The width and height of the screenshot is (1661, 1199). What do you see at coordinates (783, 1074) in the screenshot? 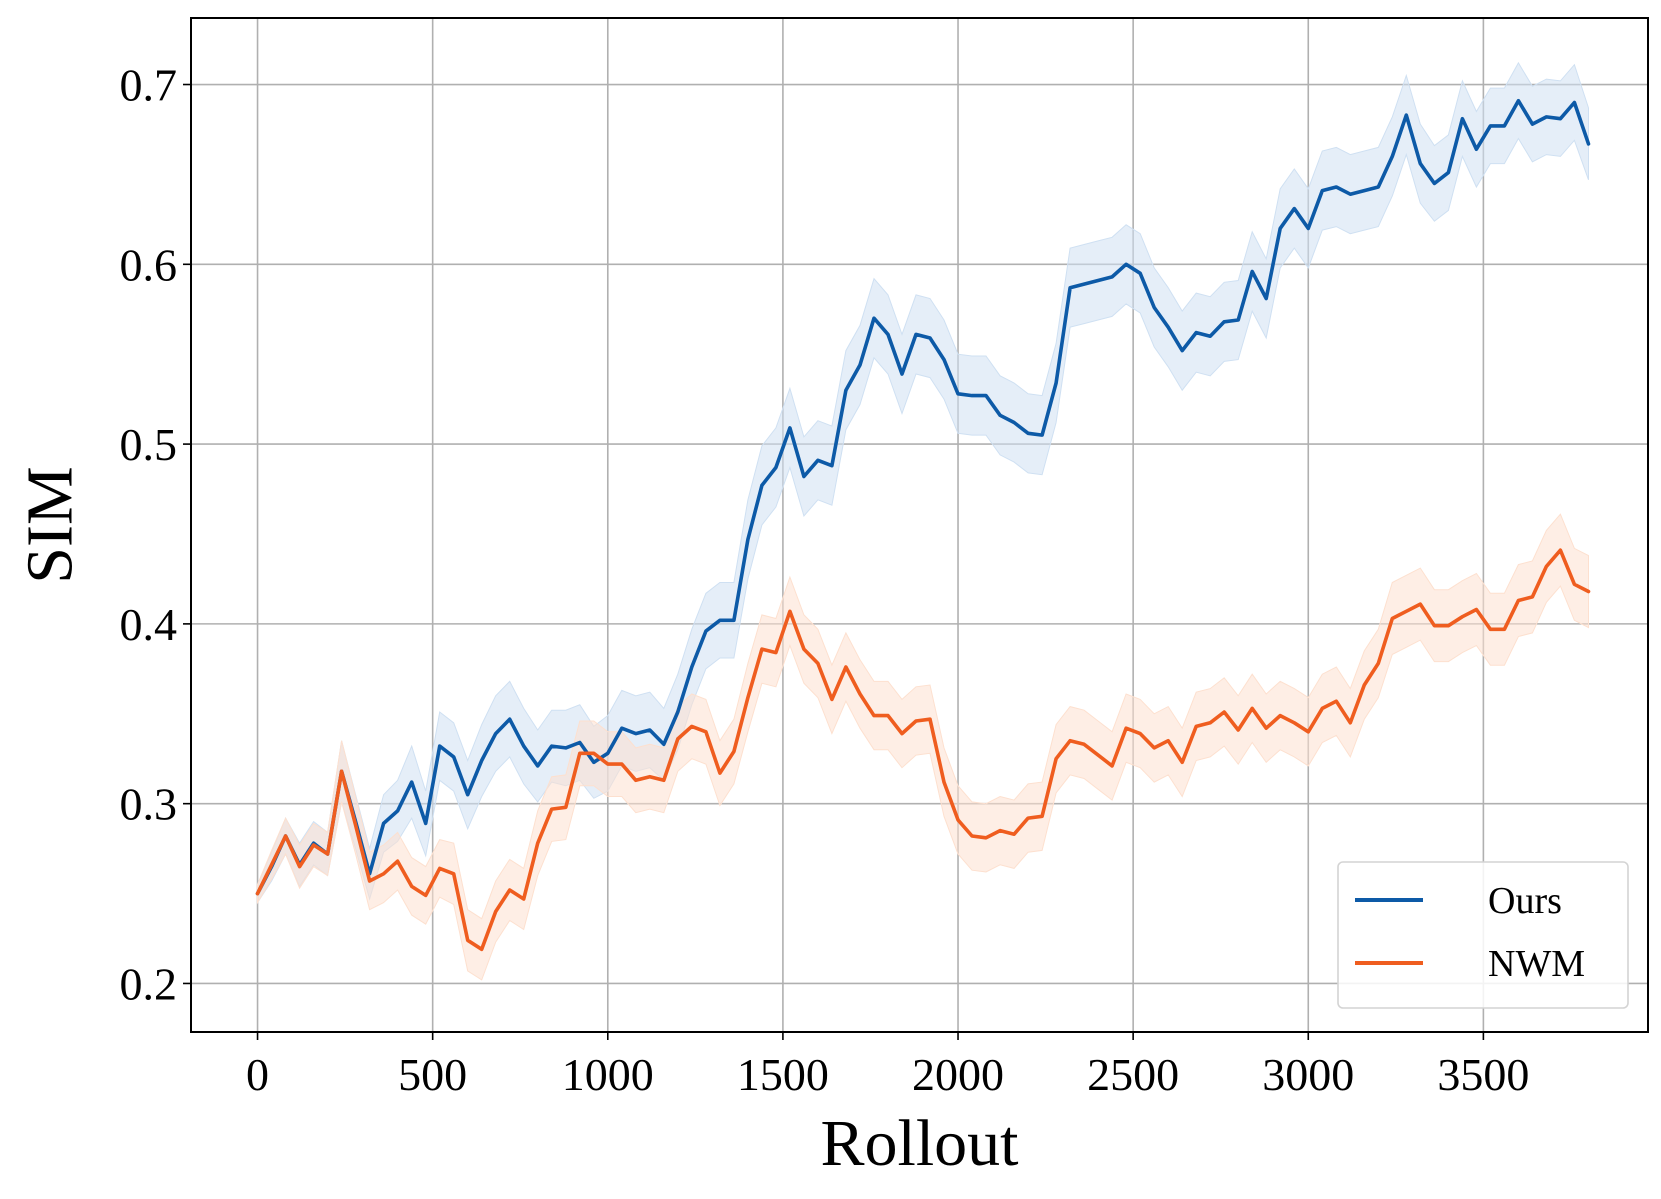
I see `x-tick-label: 1500` at bounding box center [783, 1074].